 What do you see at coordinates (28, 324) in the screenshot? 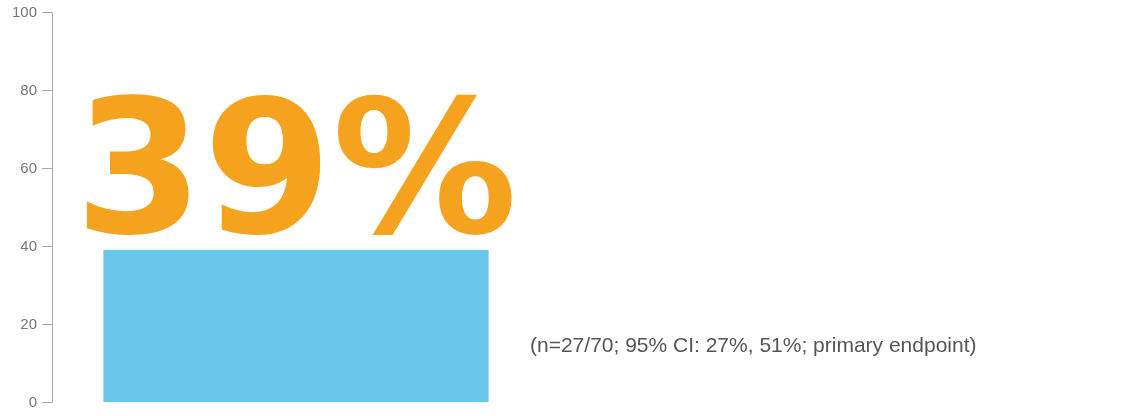
I see `y-tick-label: 20` at bounding box center [28, 324].